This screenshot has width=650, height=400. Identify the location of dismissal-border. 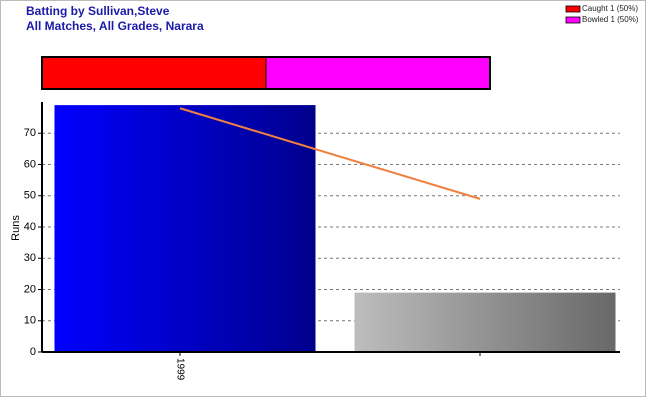
(266, 73).